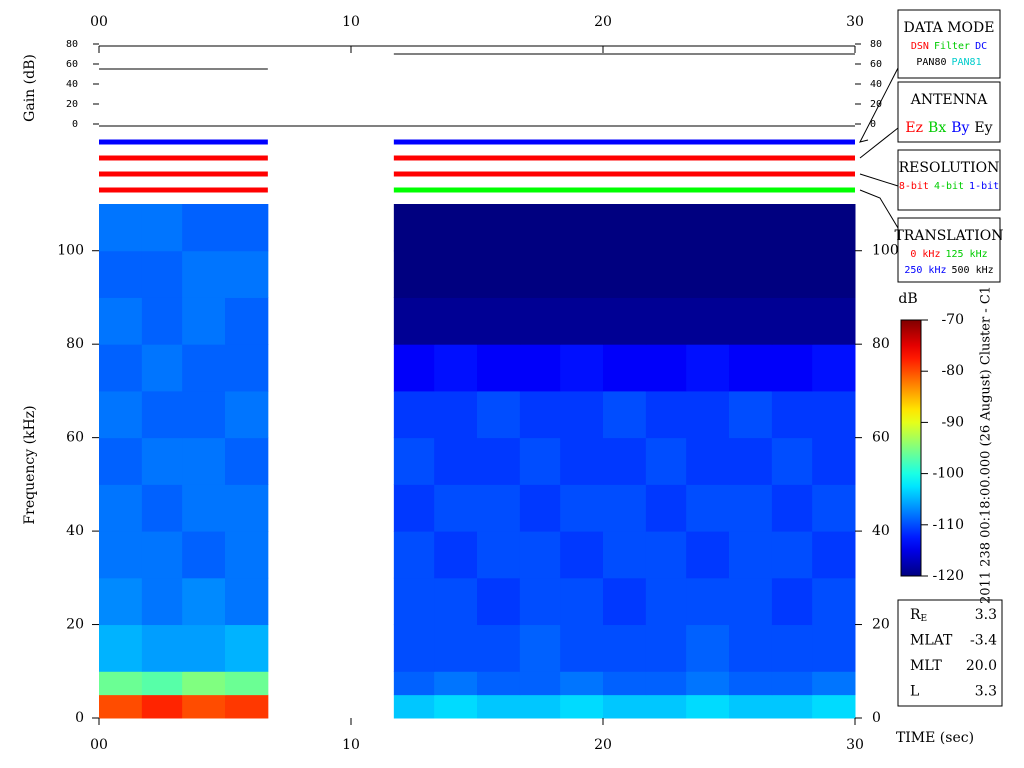  What do you see at coordinates (30, 464) in the screenshot?
I see `y-axis-label: Frequency (kHz)` at bounding box center [30, 464].